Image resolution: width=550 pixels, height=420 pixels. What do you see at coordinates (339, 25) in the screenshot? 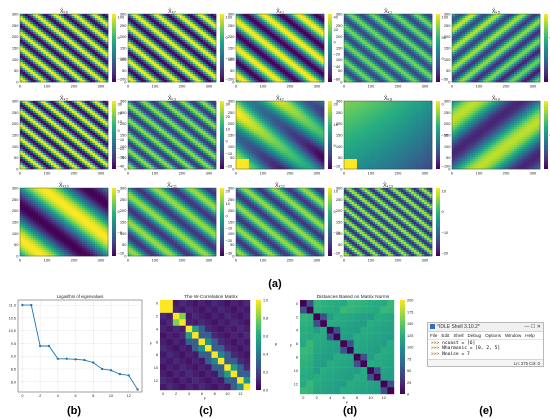
I see `y-tick-label: 250` at bounding box center [339, 25].